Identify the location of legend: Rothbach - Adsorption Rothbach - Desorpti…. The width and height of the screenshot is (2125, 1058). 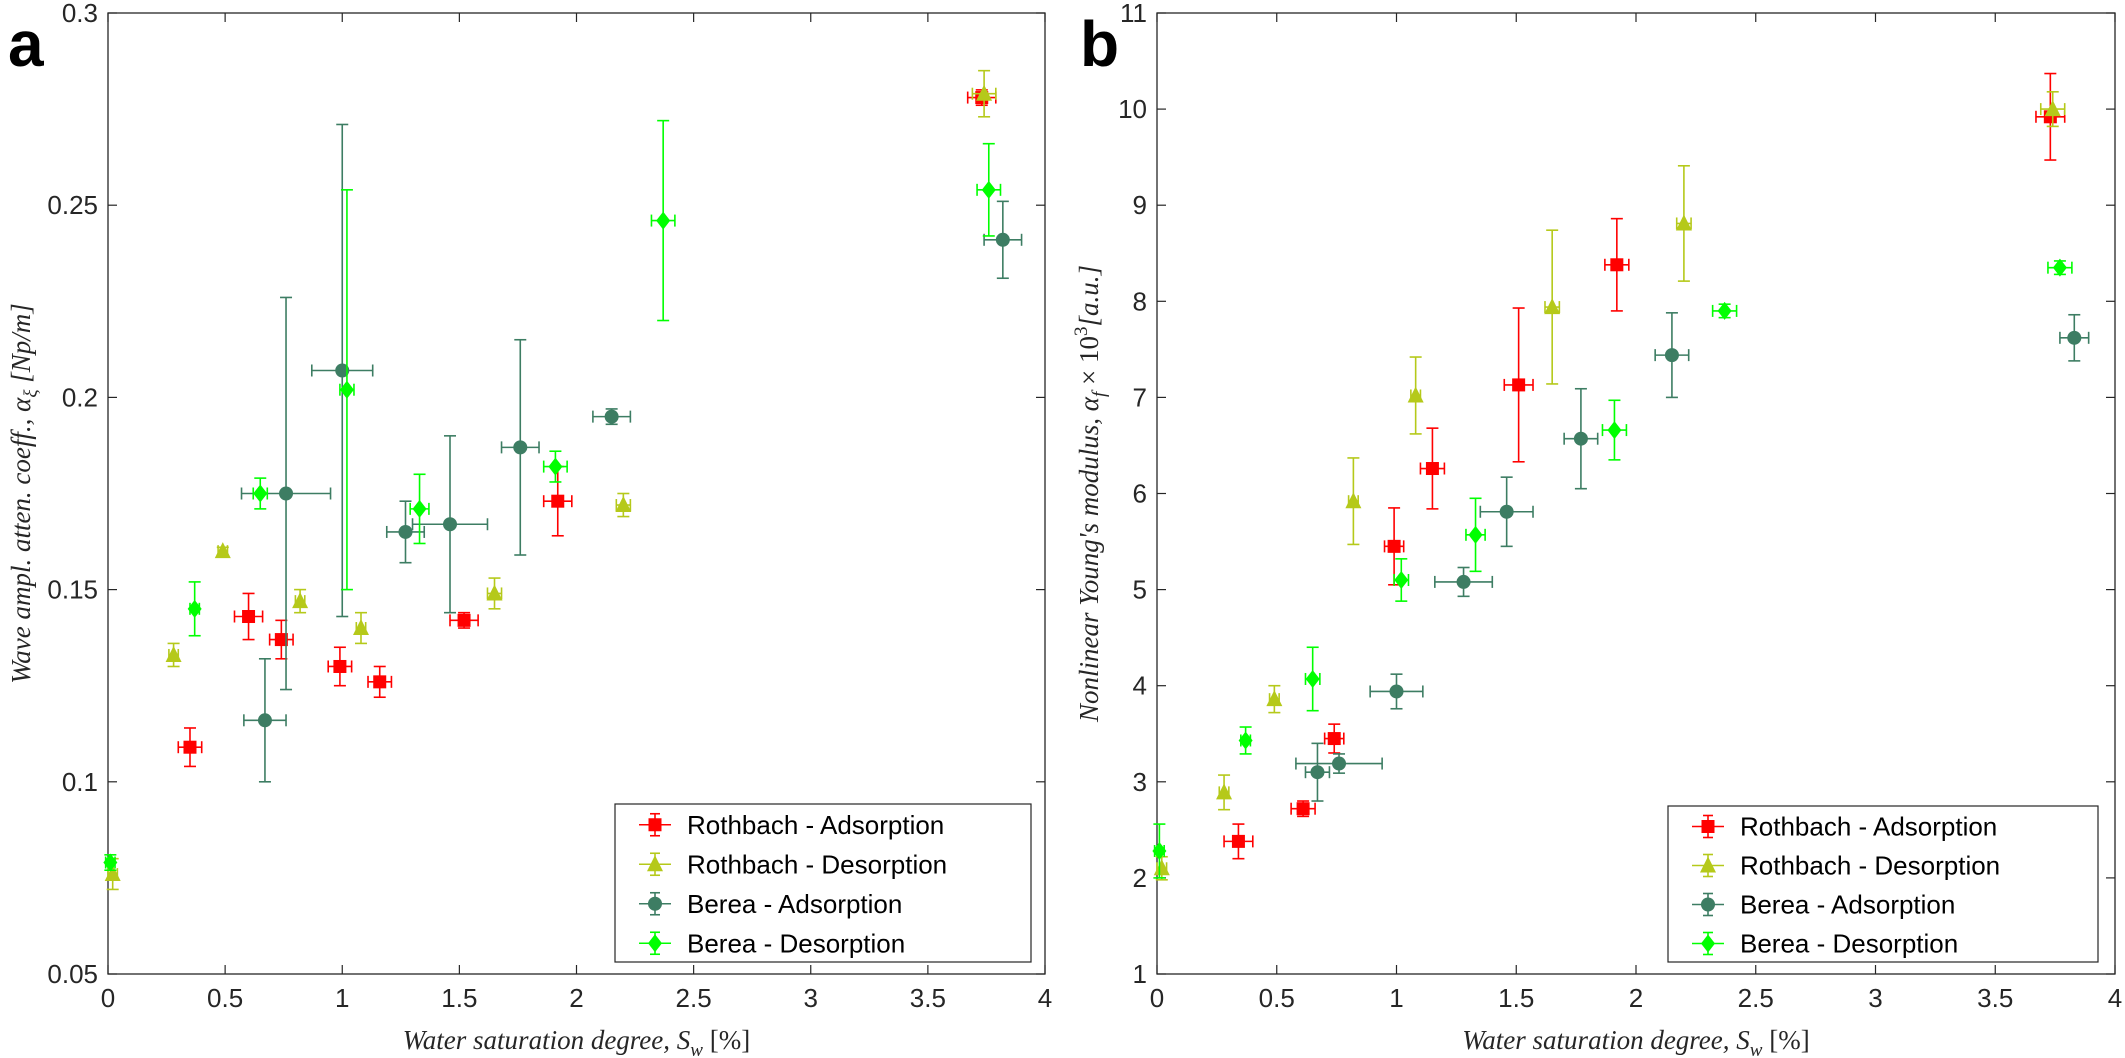
(823, 883).